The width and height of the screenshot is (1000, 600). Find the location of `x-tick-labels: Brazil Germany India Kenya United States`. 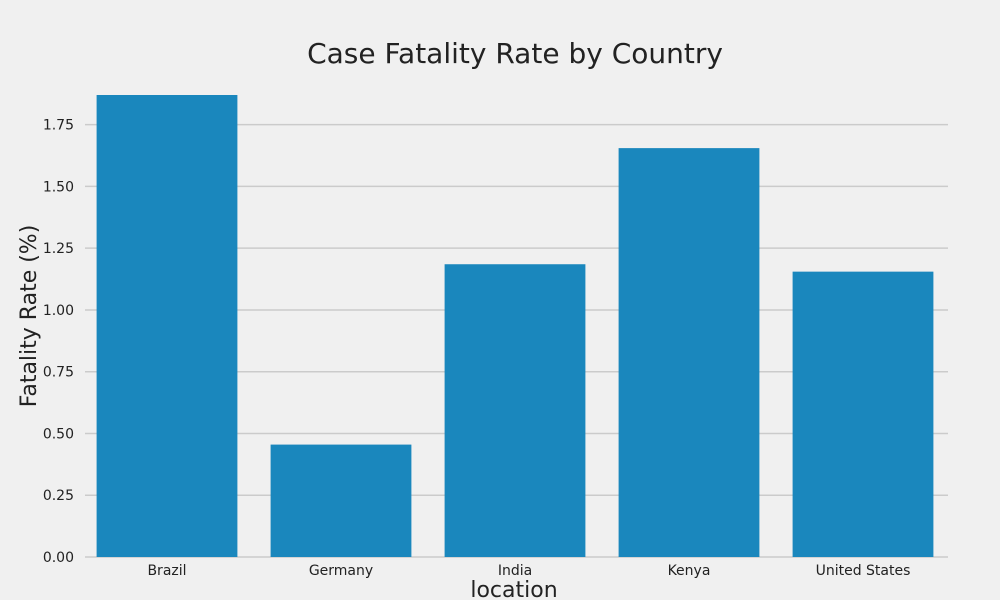

x-tick-labels: Brazil Germany India Kenya United States is located at coordinates (528, 571).